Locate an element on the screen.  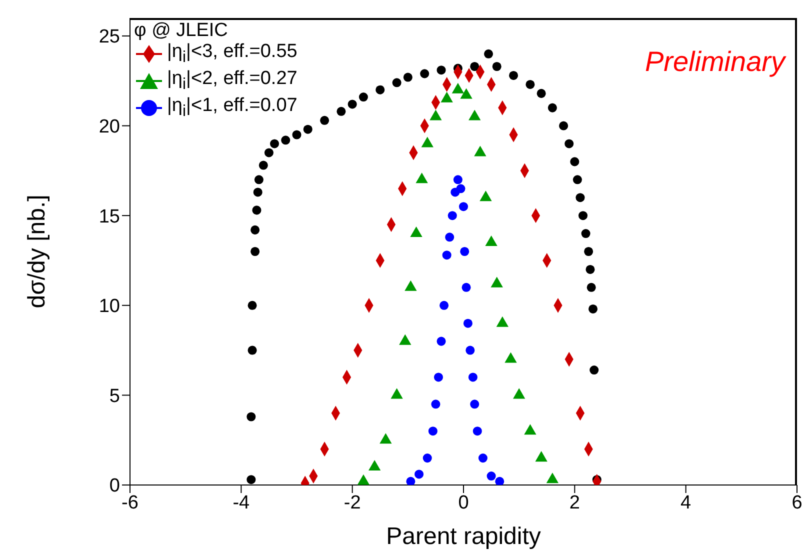
x-axis-title: Parent rapidity is located at coordinates (463, 536).